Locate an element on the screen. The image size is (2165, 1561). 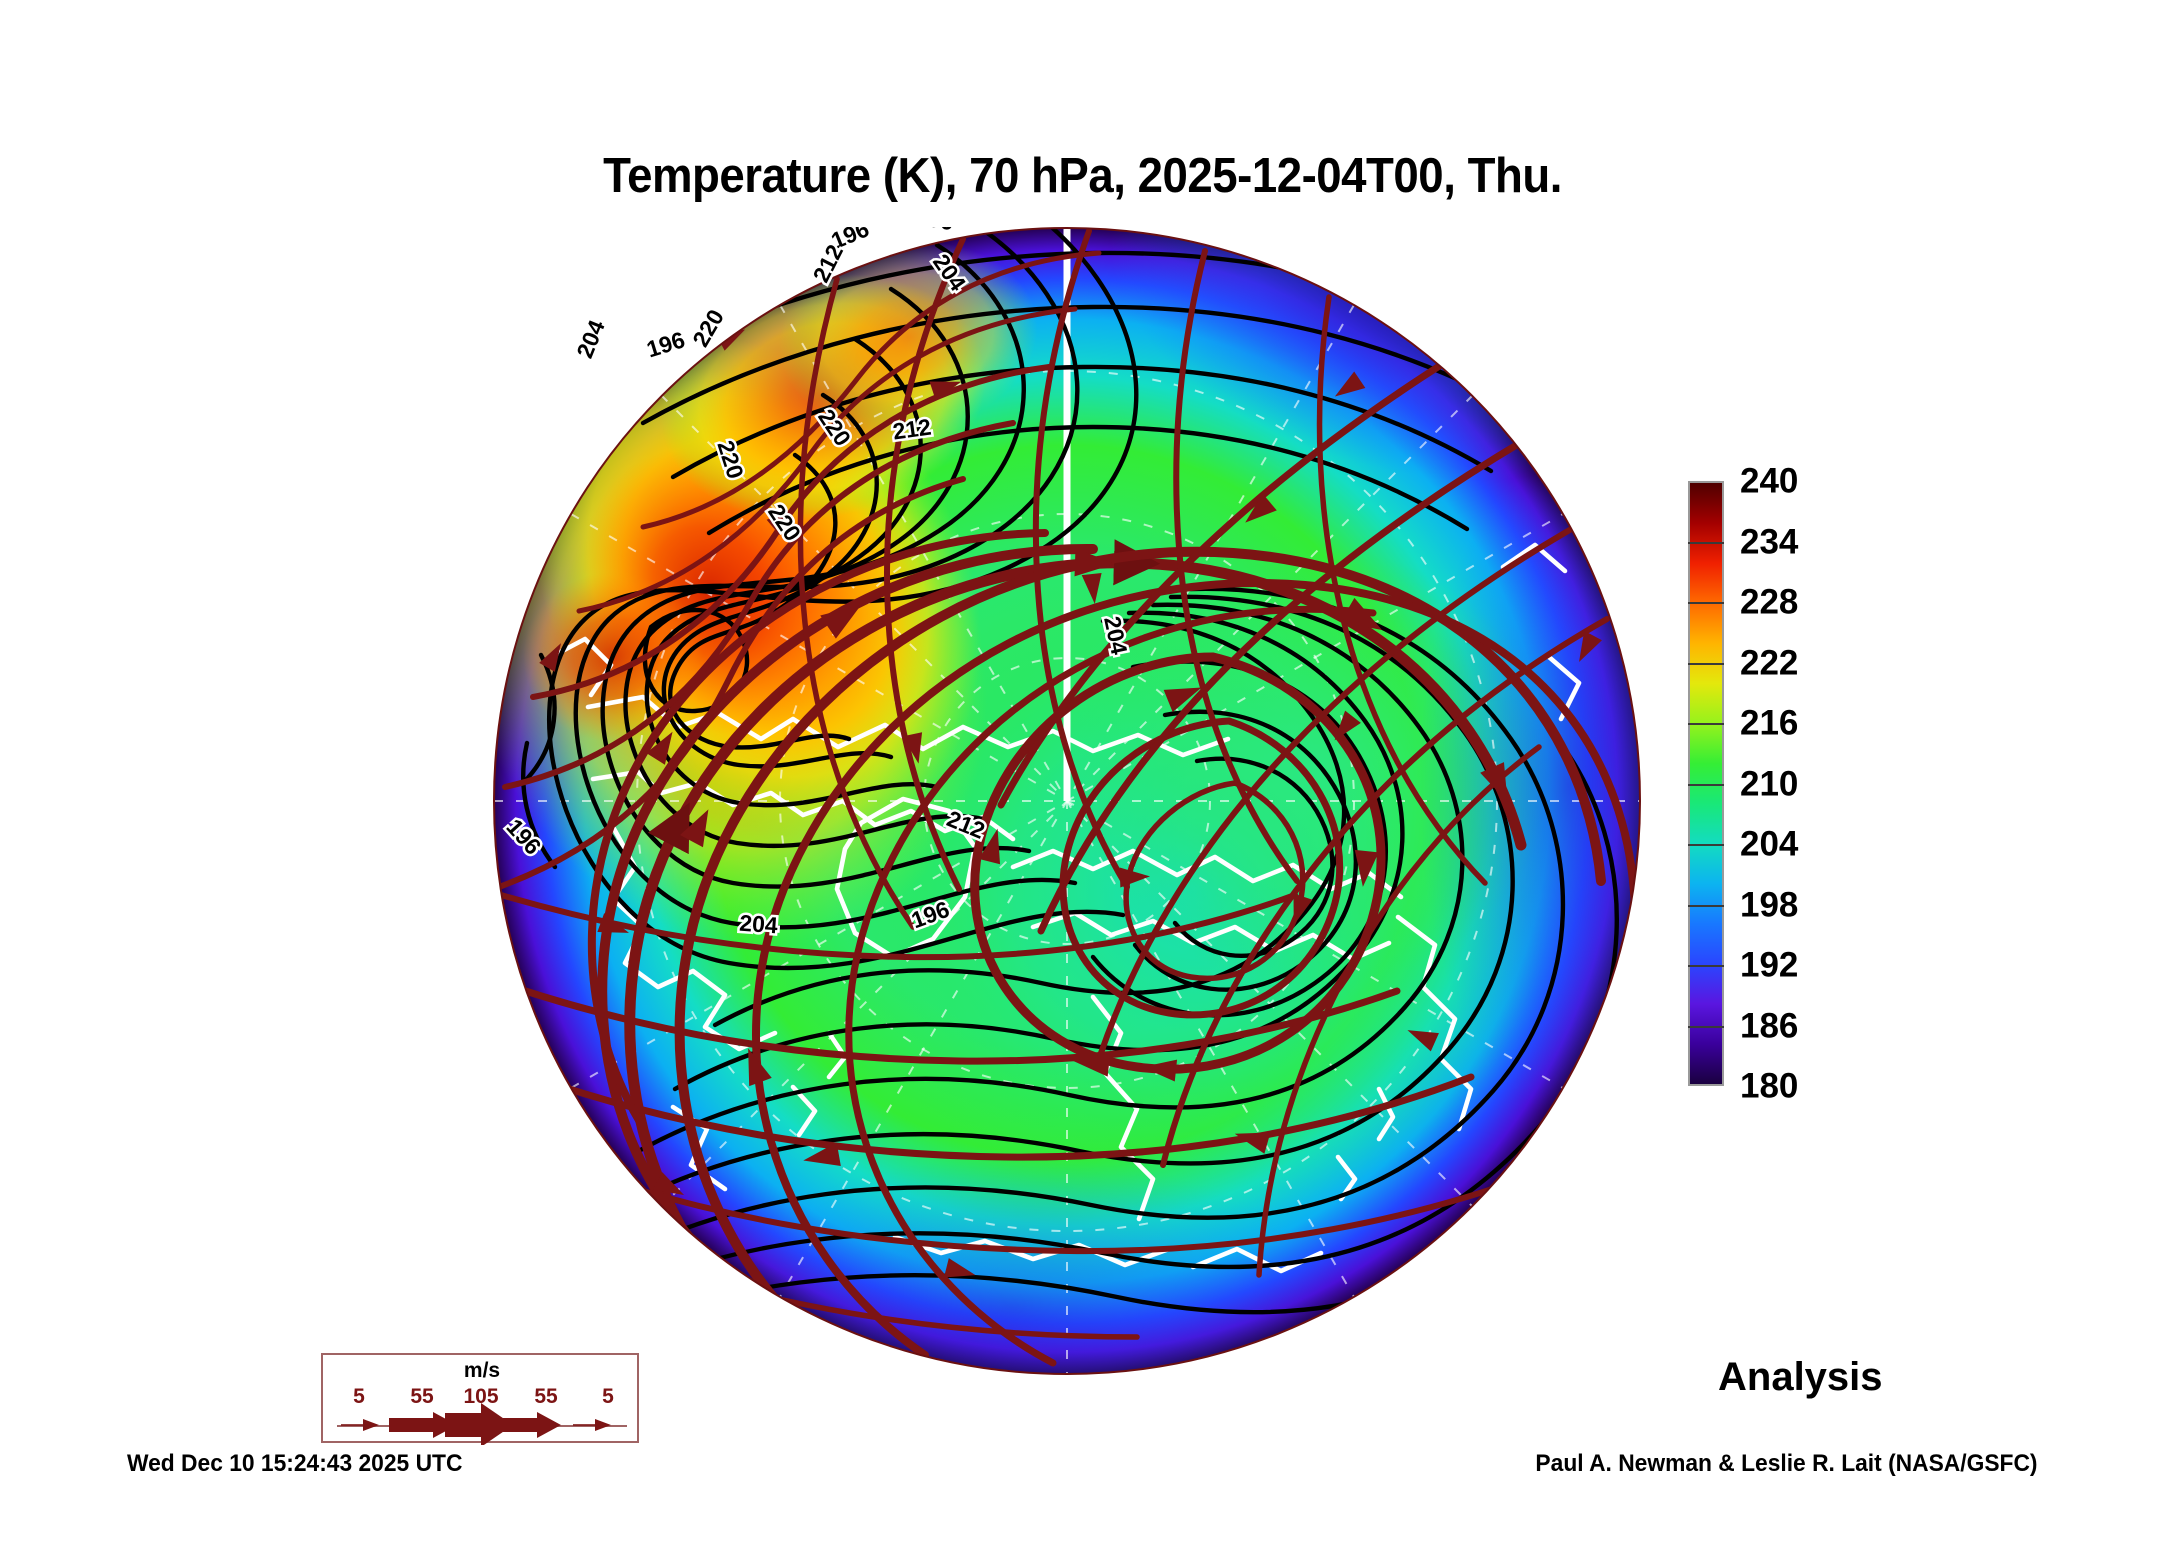
colorbar-tick-label: 210 is located at coordinates (1769, 783).